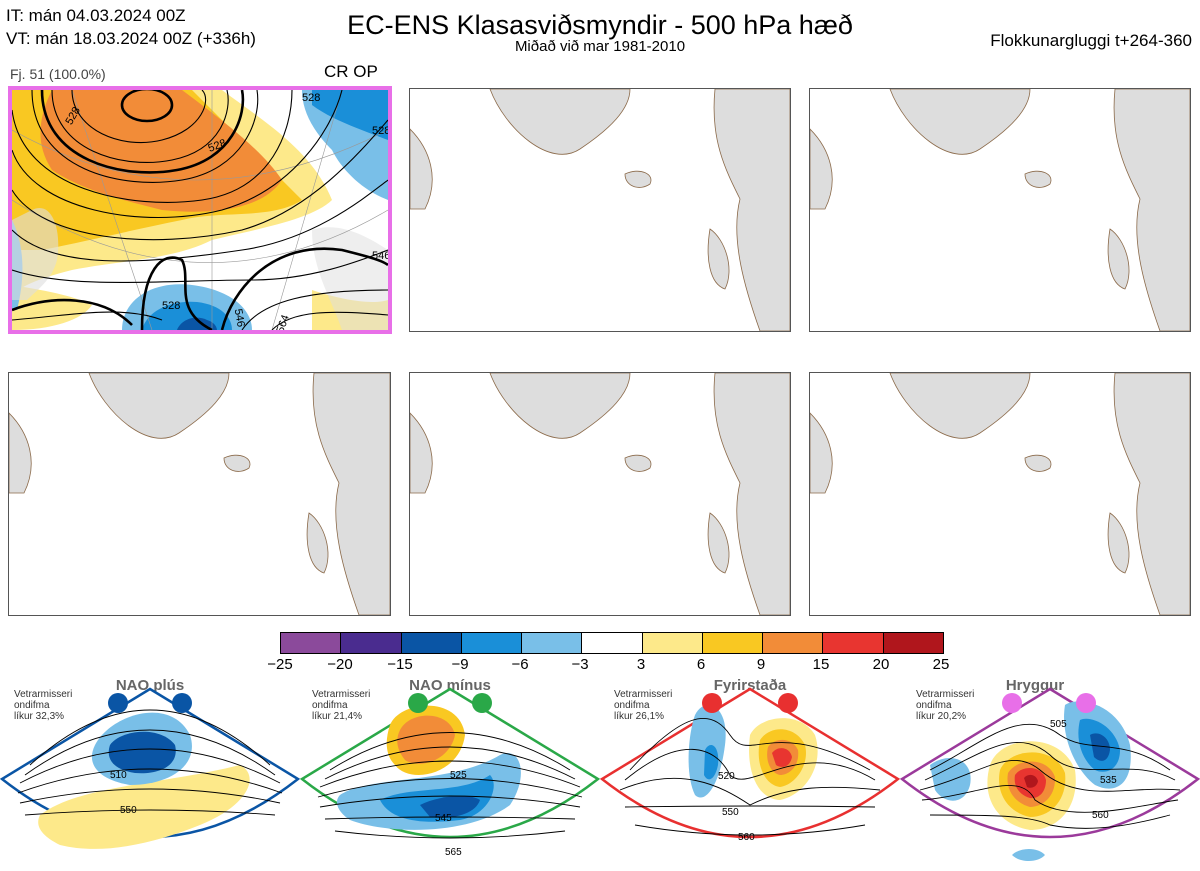  I want to click on regime-probability: líkur 20,2%, so click(941, 716).